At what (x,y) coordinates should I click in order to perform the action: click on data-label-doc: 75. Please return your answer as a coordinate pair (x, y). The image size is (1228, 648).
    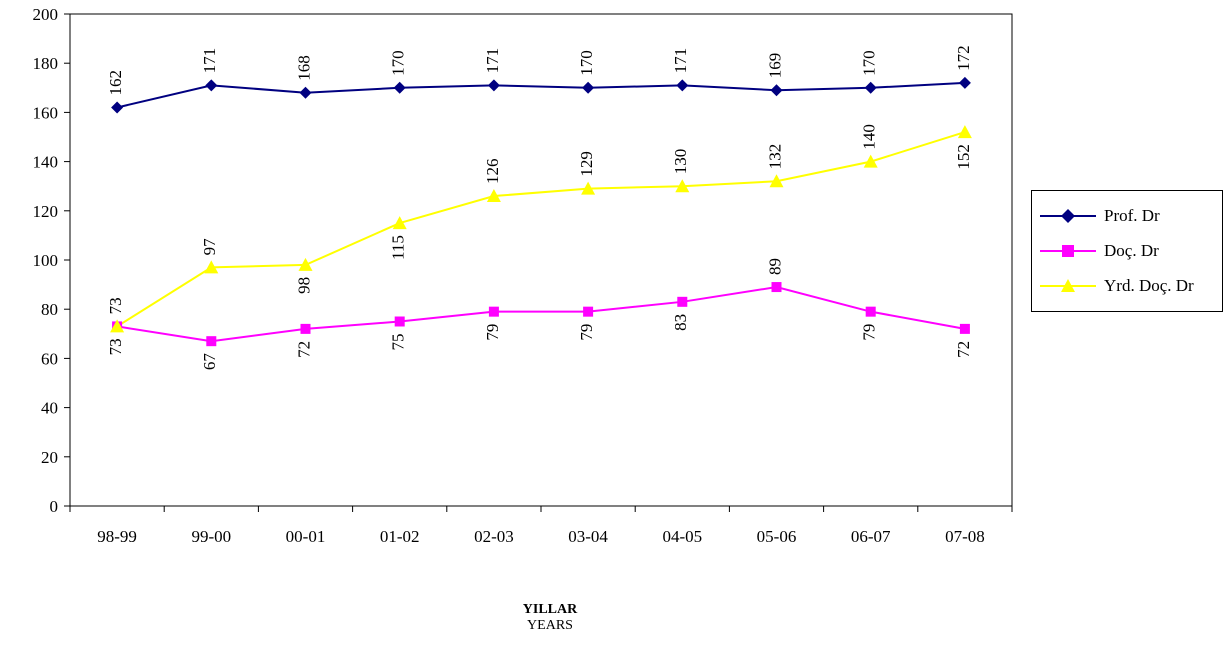
    Looking at the image, I should click on (398, 342).